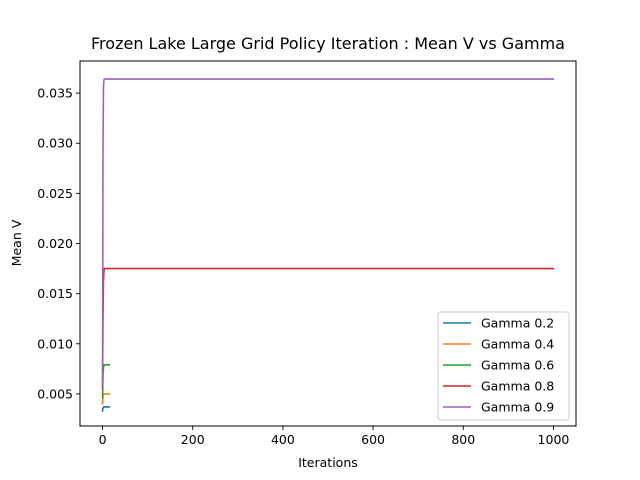 The image size is (640, 480). Describe the element at coordinates (193, 439) in the screenshot. I see `x-tick-label-1: 200` at that location.